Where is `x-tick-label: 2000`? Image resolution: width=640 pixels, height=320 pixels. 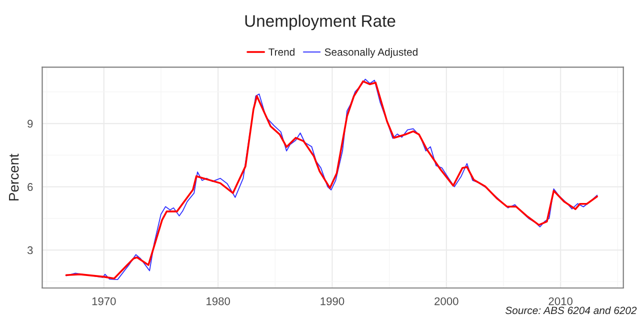
x-tick-label: 2000 is located at coordinates (446, 301).